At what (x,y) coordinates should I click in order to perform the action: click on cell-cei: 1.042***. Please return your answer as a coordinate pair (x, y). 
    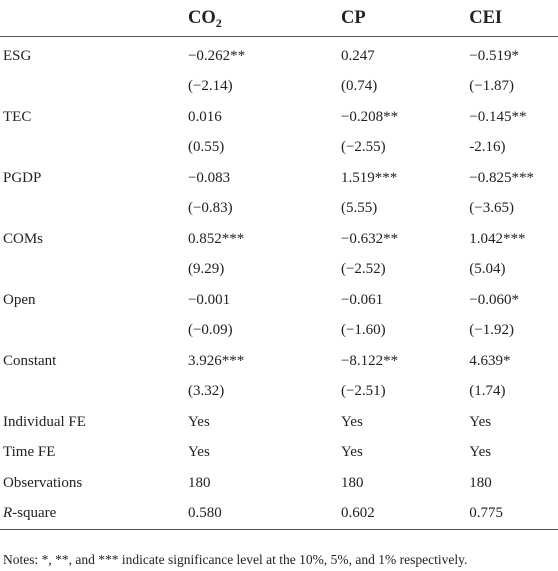
    Looking at the image, I should click on (497, 238).